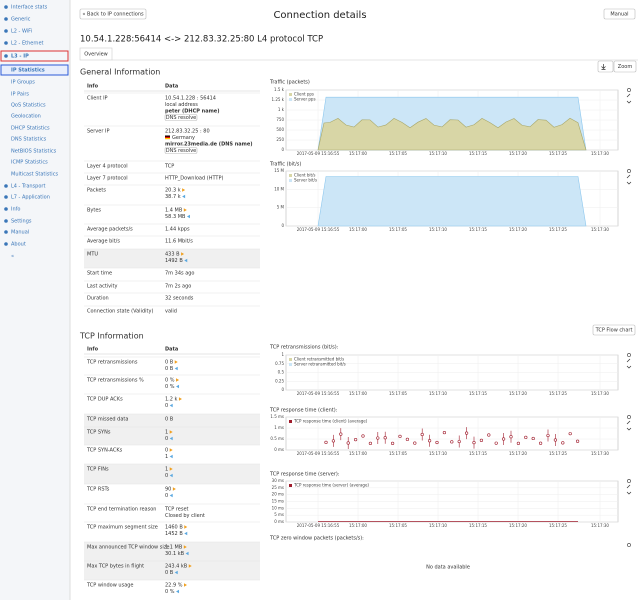 The height and width of the screenshot is (600, 642). What do you see at coordinates (358, 453) in the screenshot?
I see `x-tick-label: 15:17:00` at bounding box center [358, 453].